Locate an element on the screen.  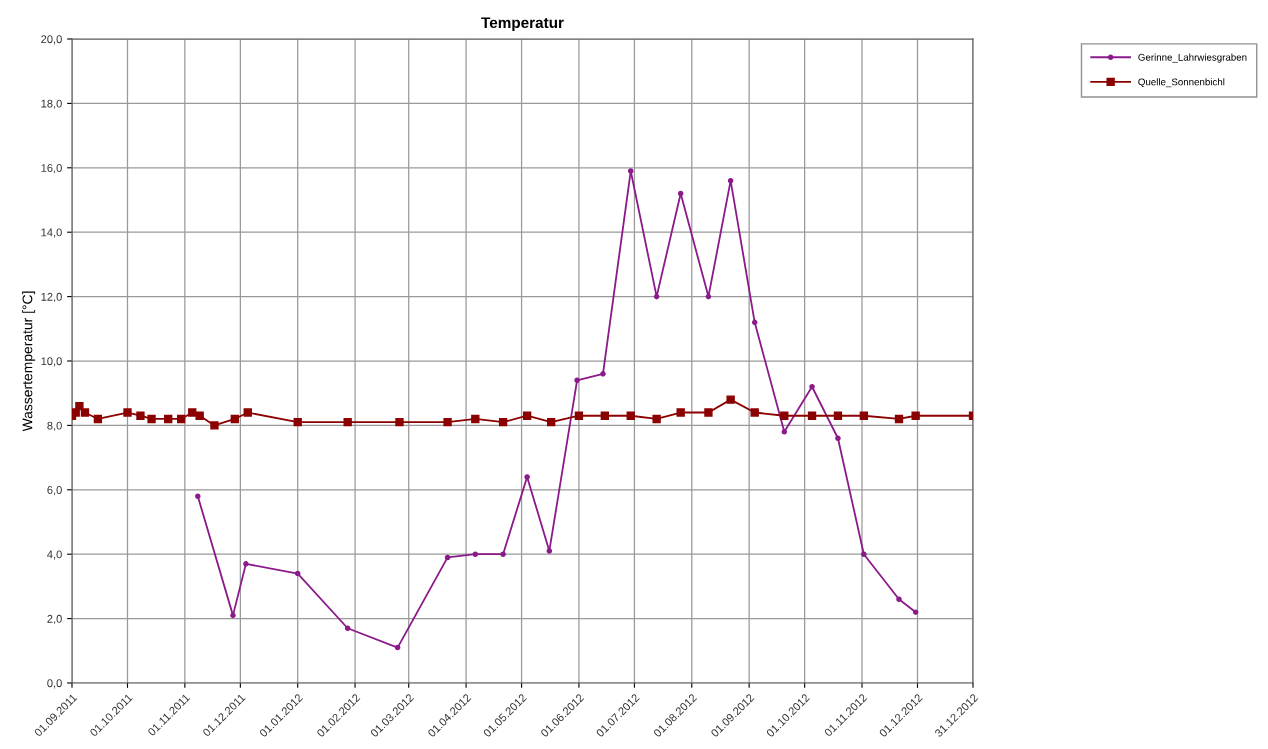
y-tick-label: 14,0 is located at coordinates (51, 233).